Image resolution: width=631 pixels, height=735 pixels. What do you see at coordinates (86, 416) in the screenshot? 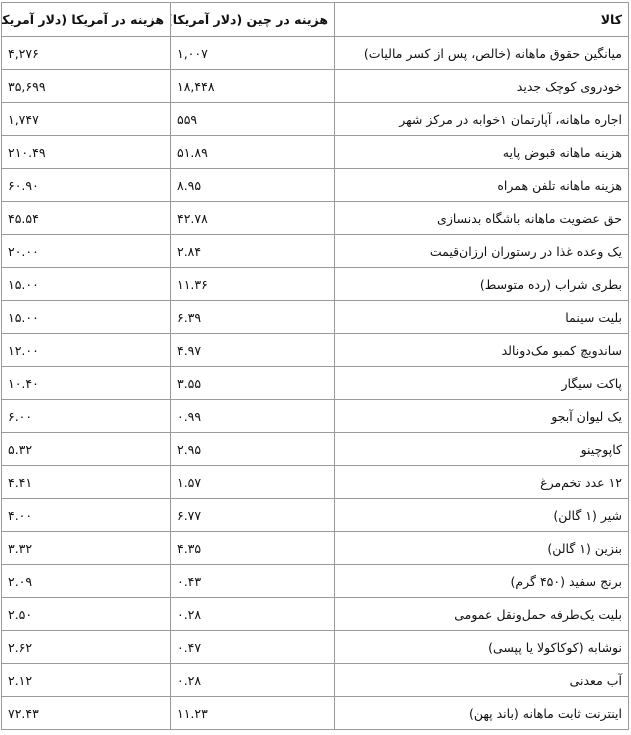
I see `price-cell: ۶.۰۰` at bounding box center [86, 416].